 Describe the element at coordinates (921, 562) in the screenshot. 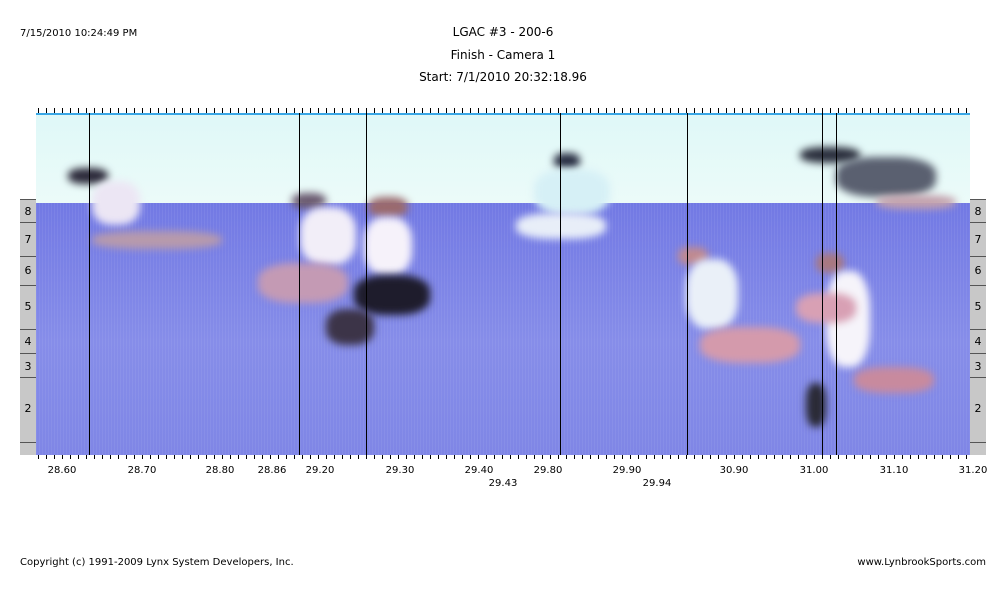

I see `website-link: www.LynbrookSports.com` at that location.